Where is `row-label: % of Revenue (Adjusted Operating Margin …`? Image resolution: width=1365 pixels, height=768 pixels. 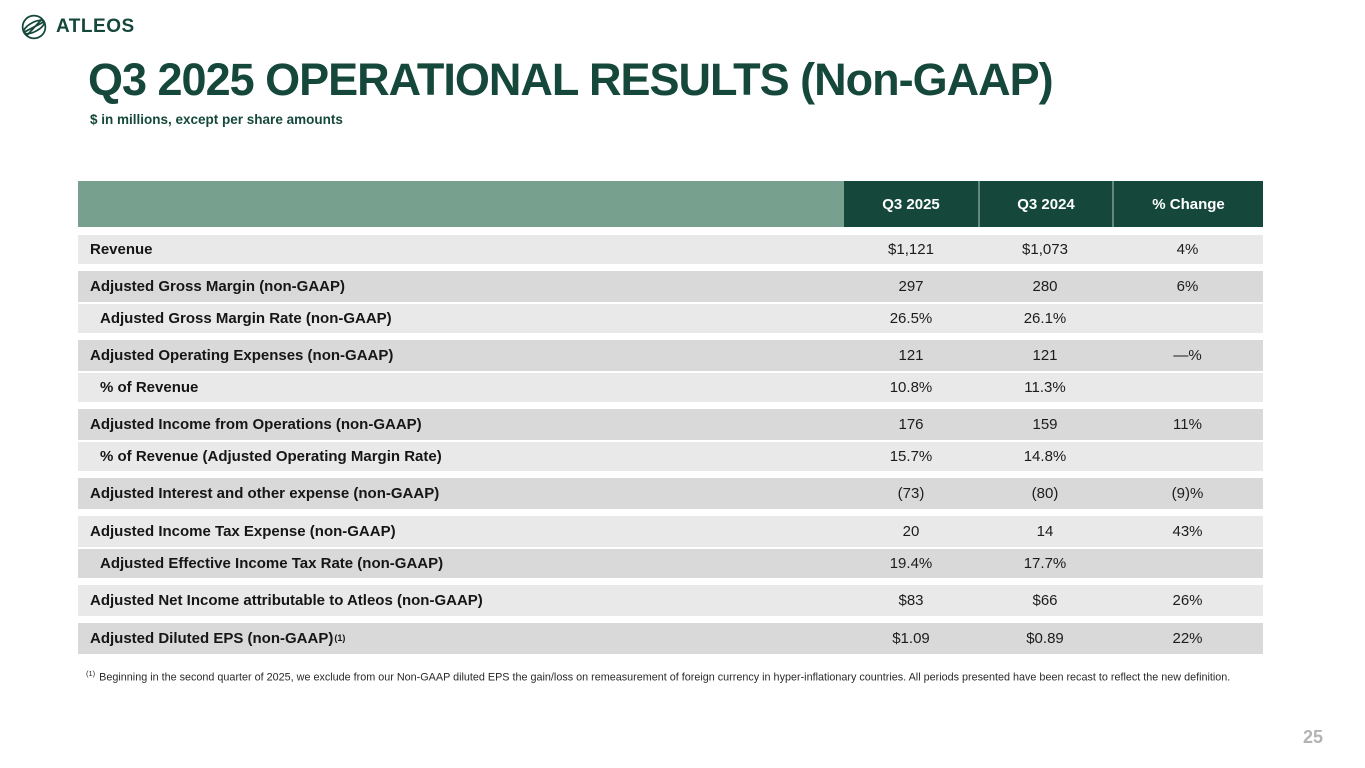
row-label: % of Revenue (Adjusted Operating Margin … is located at coordinates (271, 456).